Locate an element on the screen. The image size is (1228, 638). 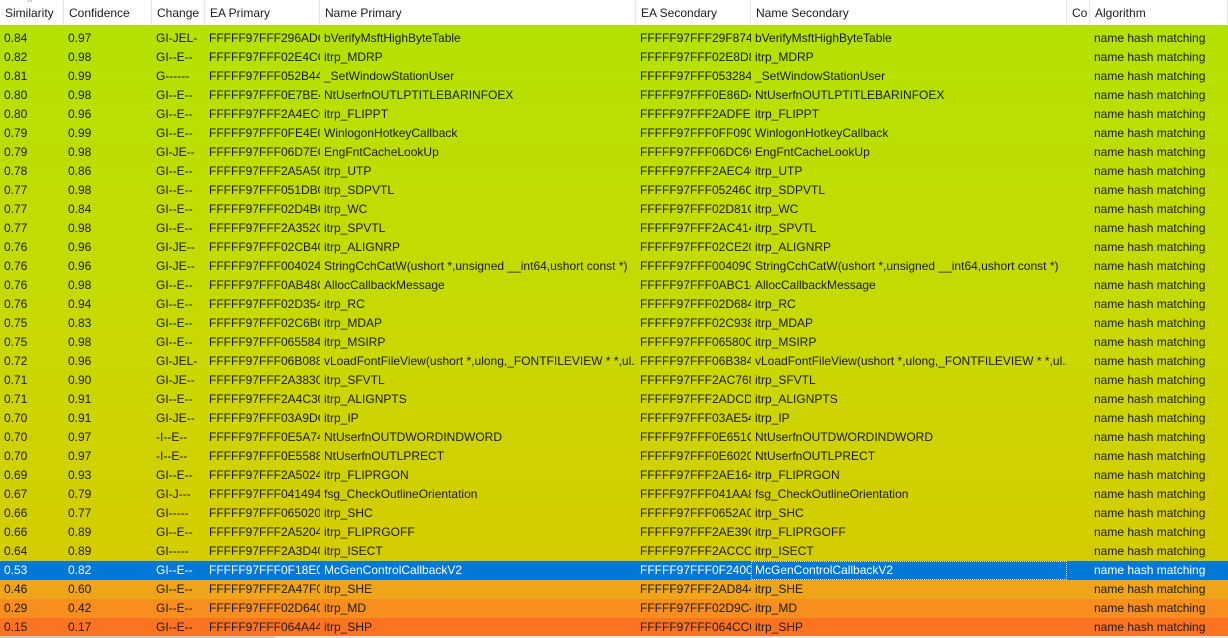
cell-ea-primary: FFFFF97FFF06B088 is located at coordinates (264, 361).